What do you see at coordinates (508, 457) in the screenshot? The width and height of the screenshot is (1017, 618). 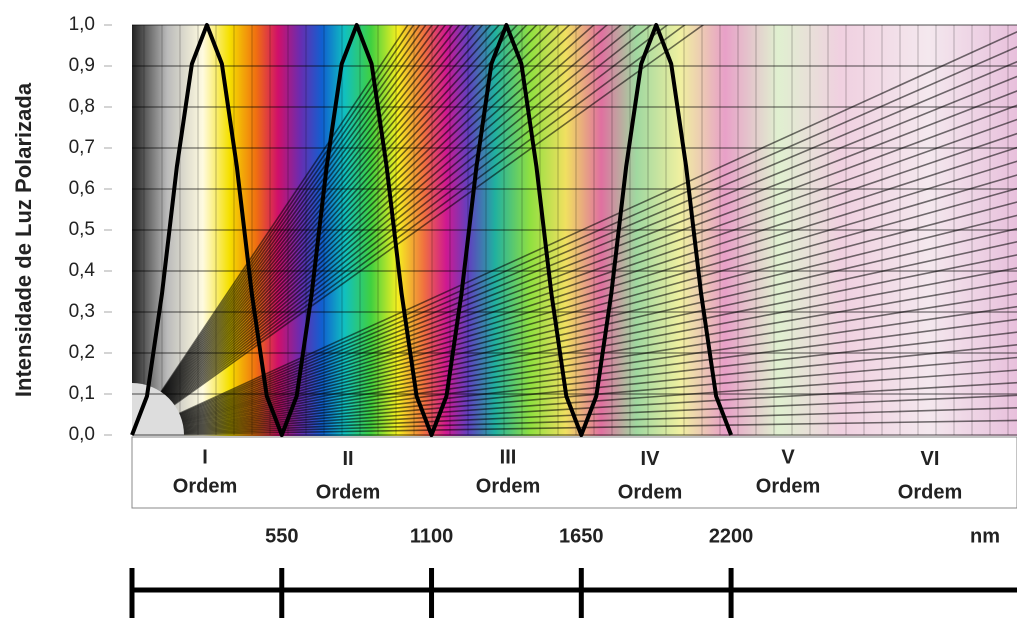 I see `order-numeral: III` at bounding box center [508, 457].